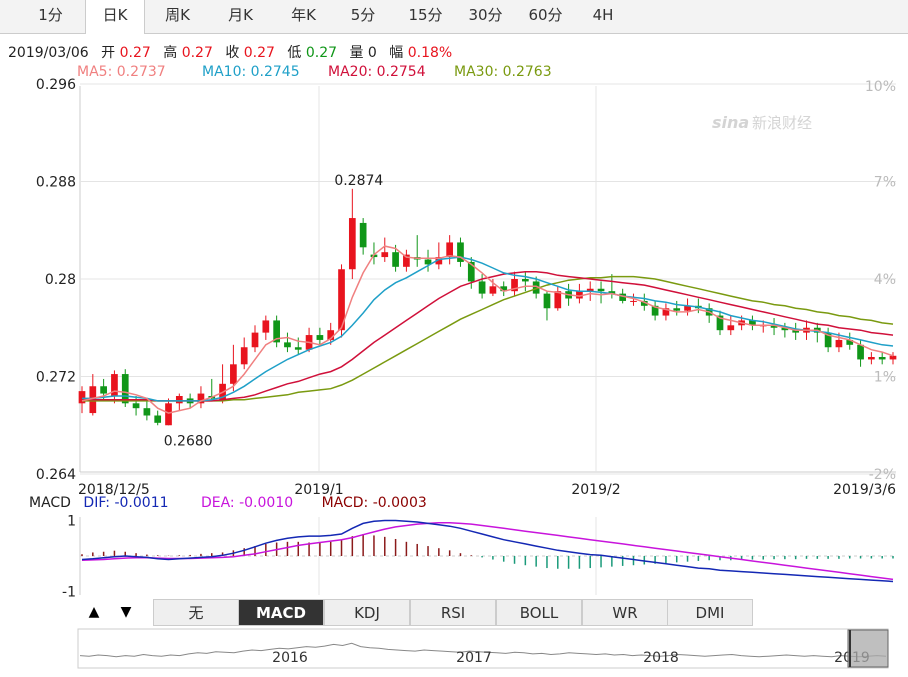 This screenshot has width=908, height=677. I want to click on volume-value: 0, so click(372, 53).